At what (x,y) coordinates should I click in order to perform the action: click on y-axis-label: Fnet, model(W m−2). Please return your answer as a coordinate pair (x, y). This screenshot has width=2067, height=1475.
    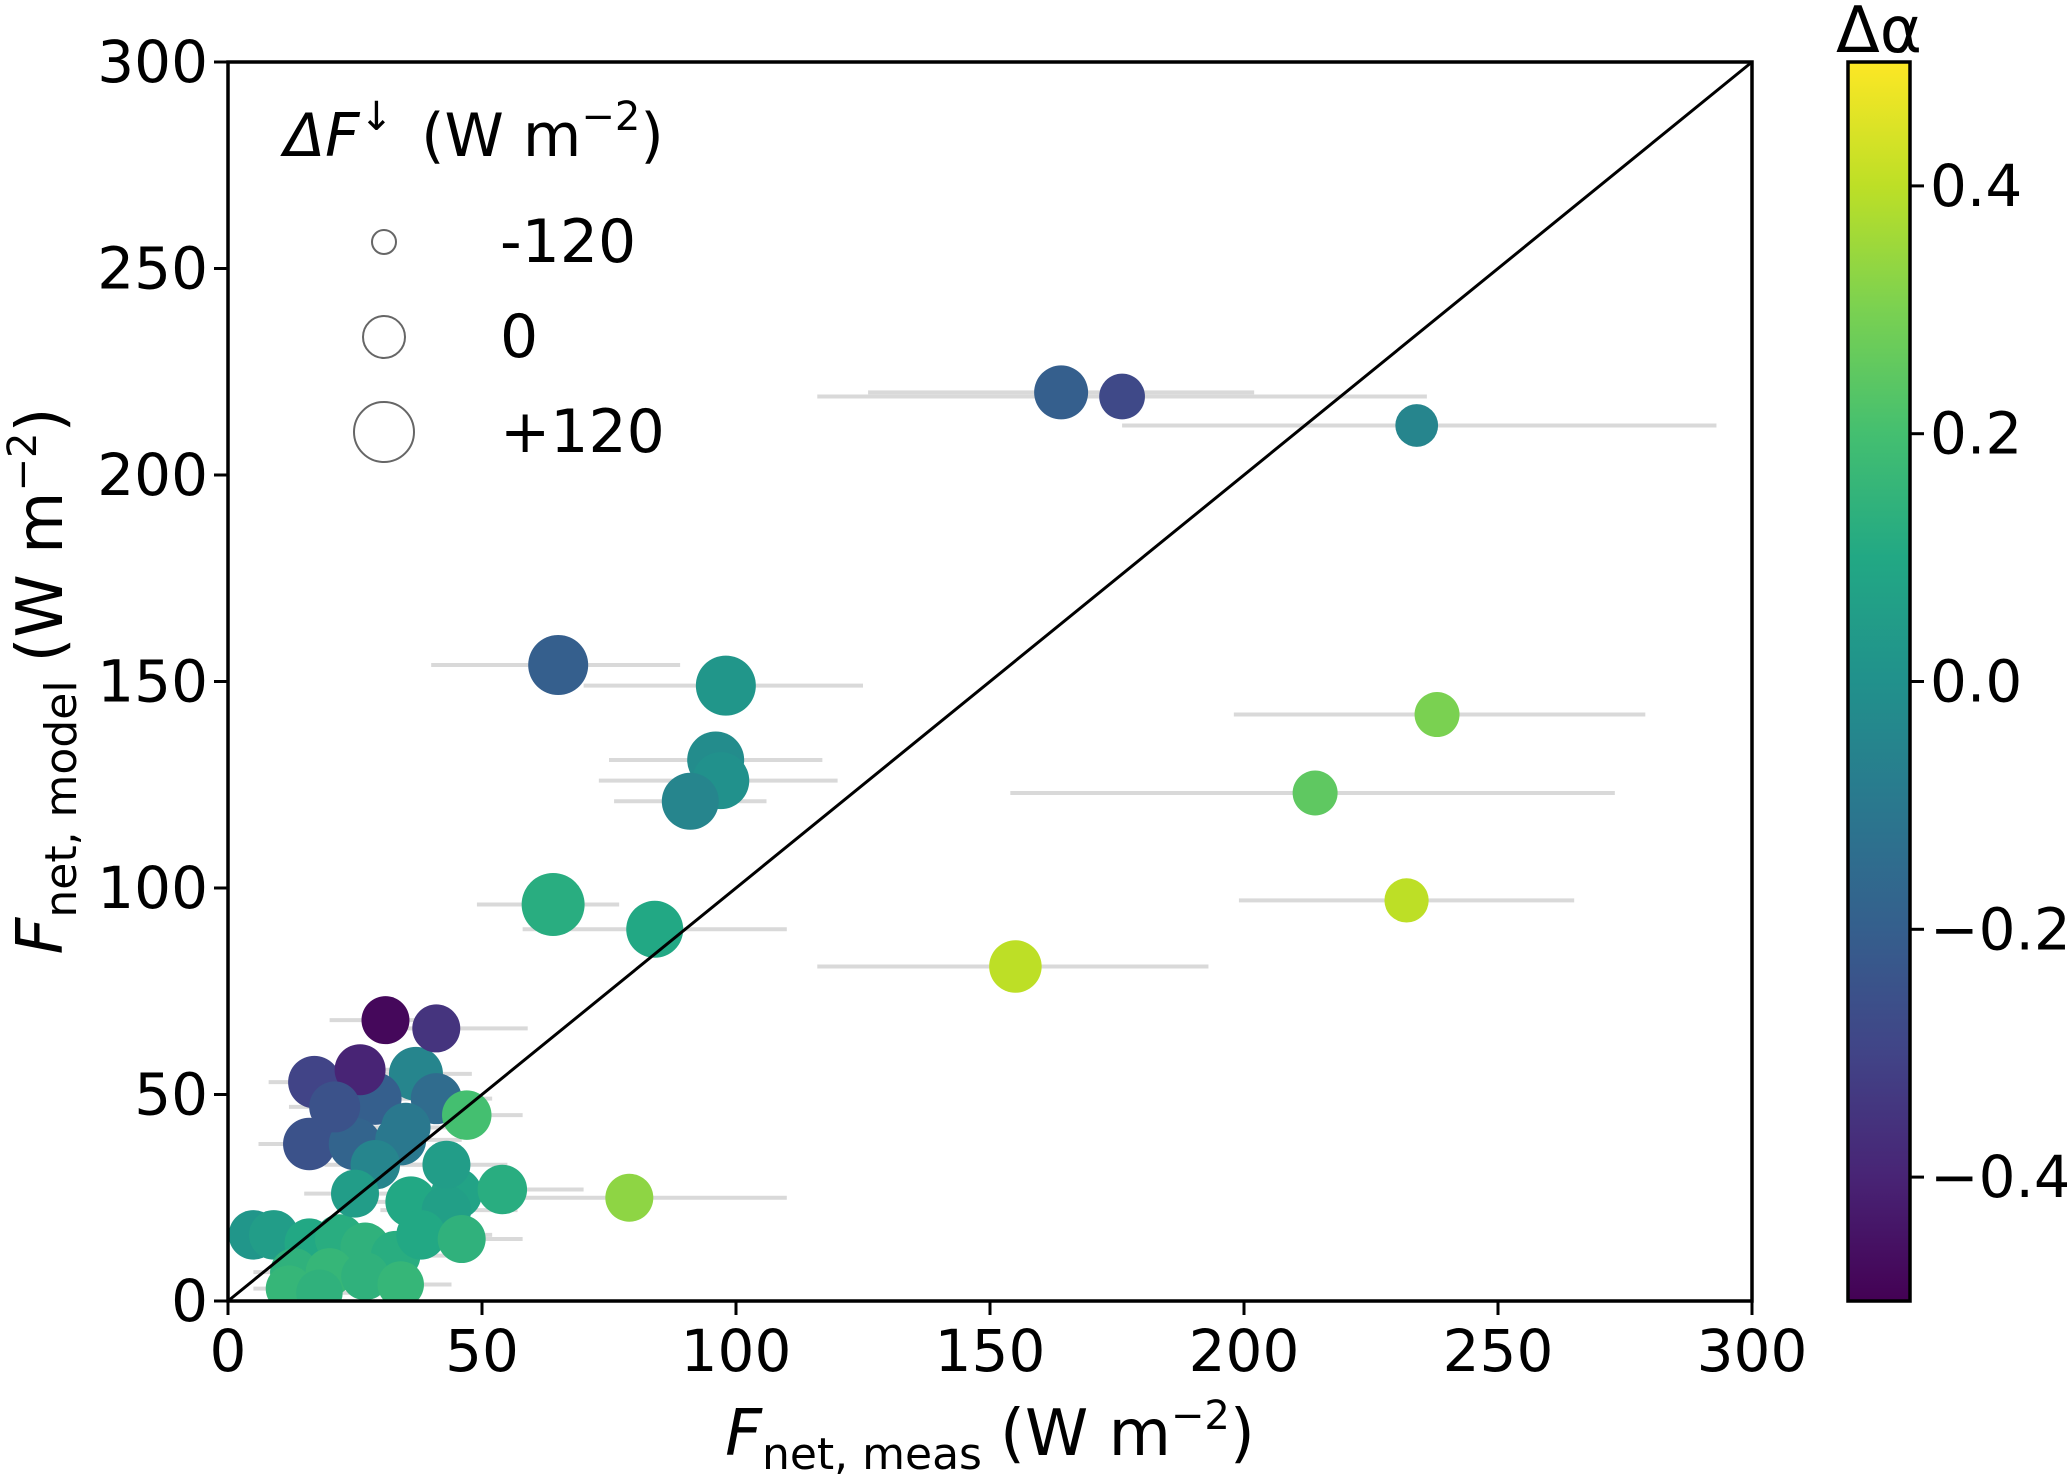
    Looking at the image, I should click on (43, 681).